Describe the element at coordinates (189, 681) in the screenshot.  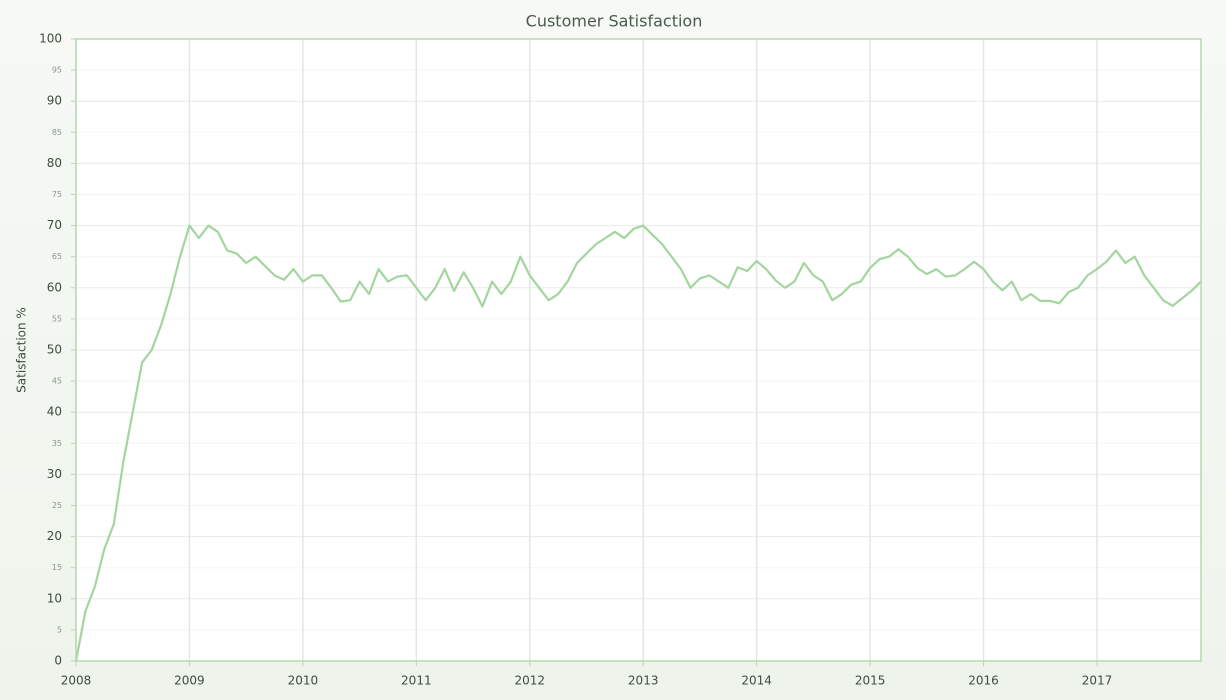
I see `x-tick-label: 2009` at that location.